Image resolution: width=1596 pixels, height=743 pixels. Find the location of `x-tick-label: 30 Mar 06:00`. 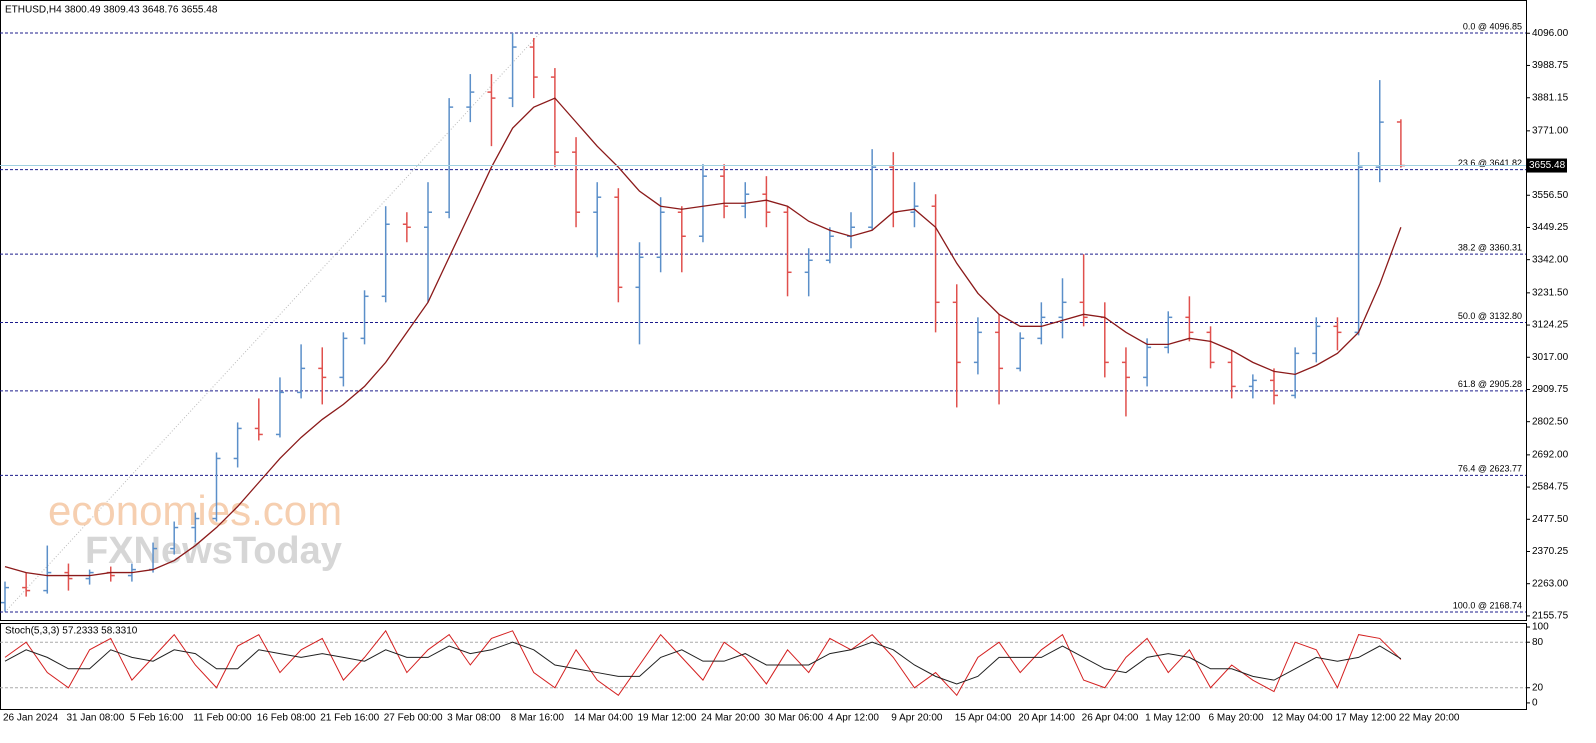

x-tick-label: 30 Mar 06:00 is located at coordinates (793, 718).